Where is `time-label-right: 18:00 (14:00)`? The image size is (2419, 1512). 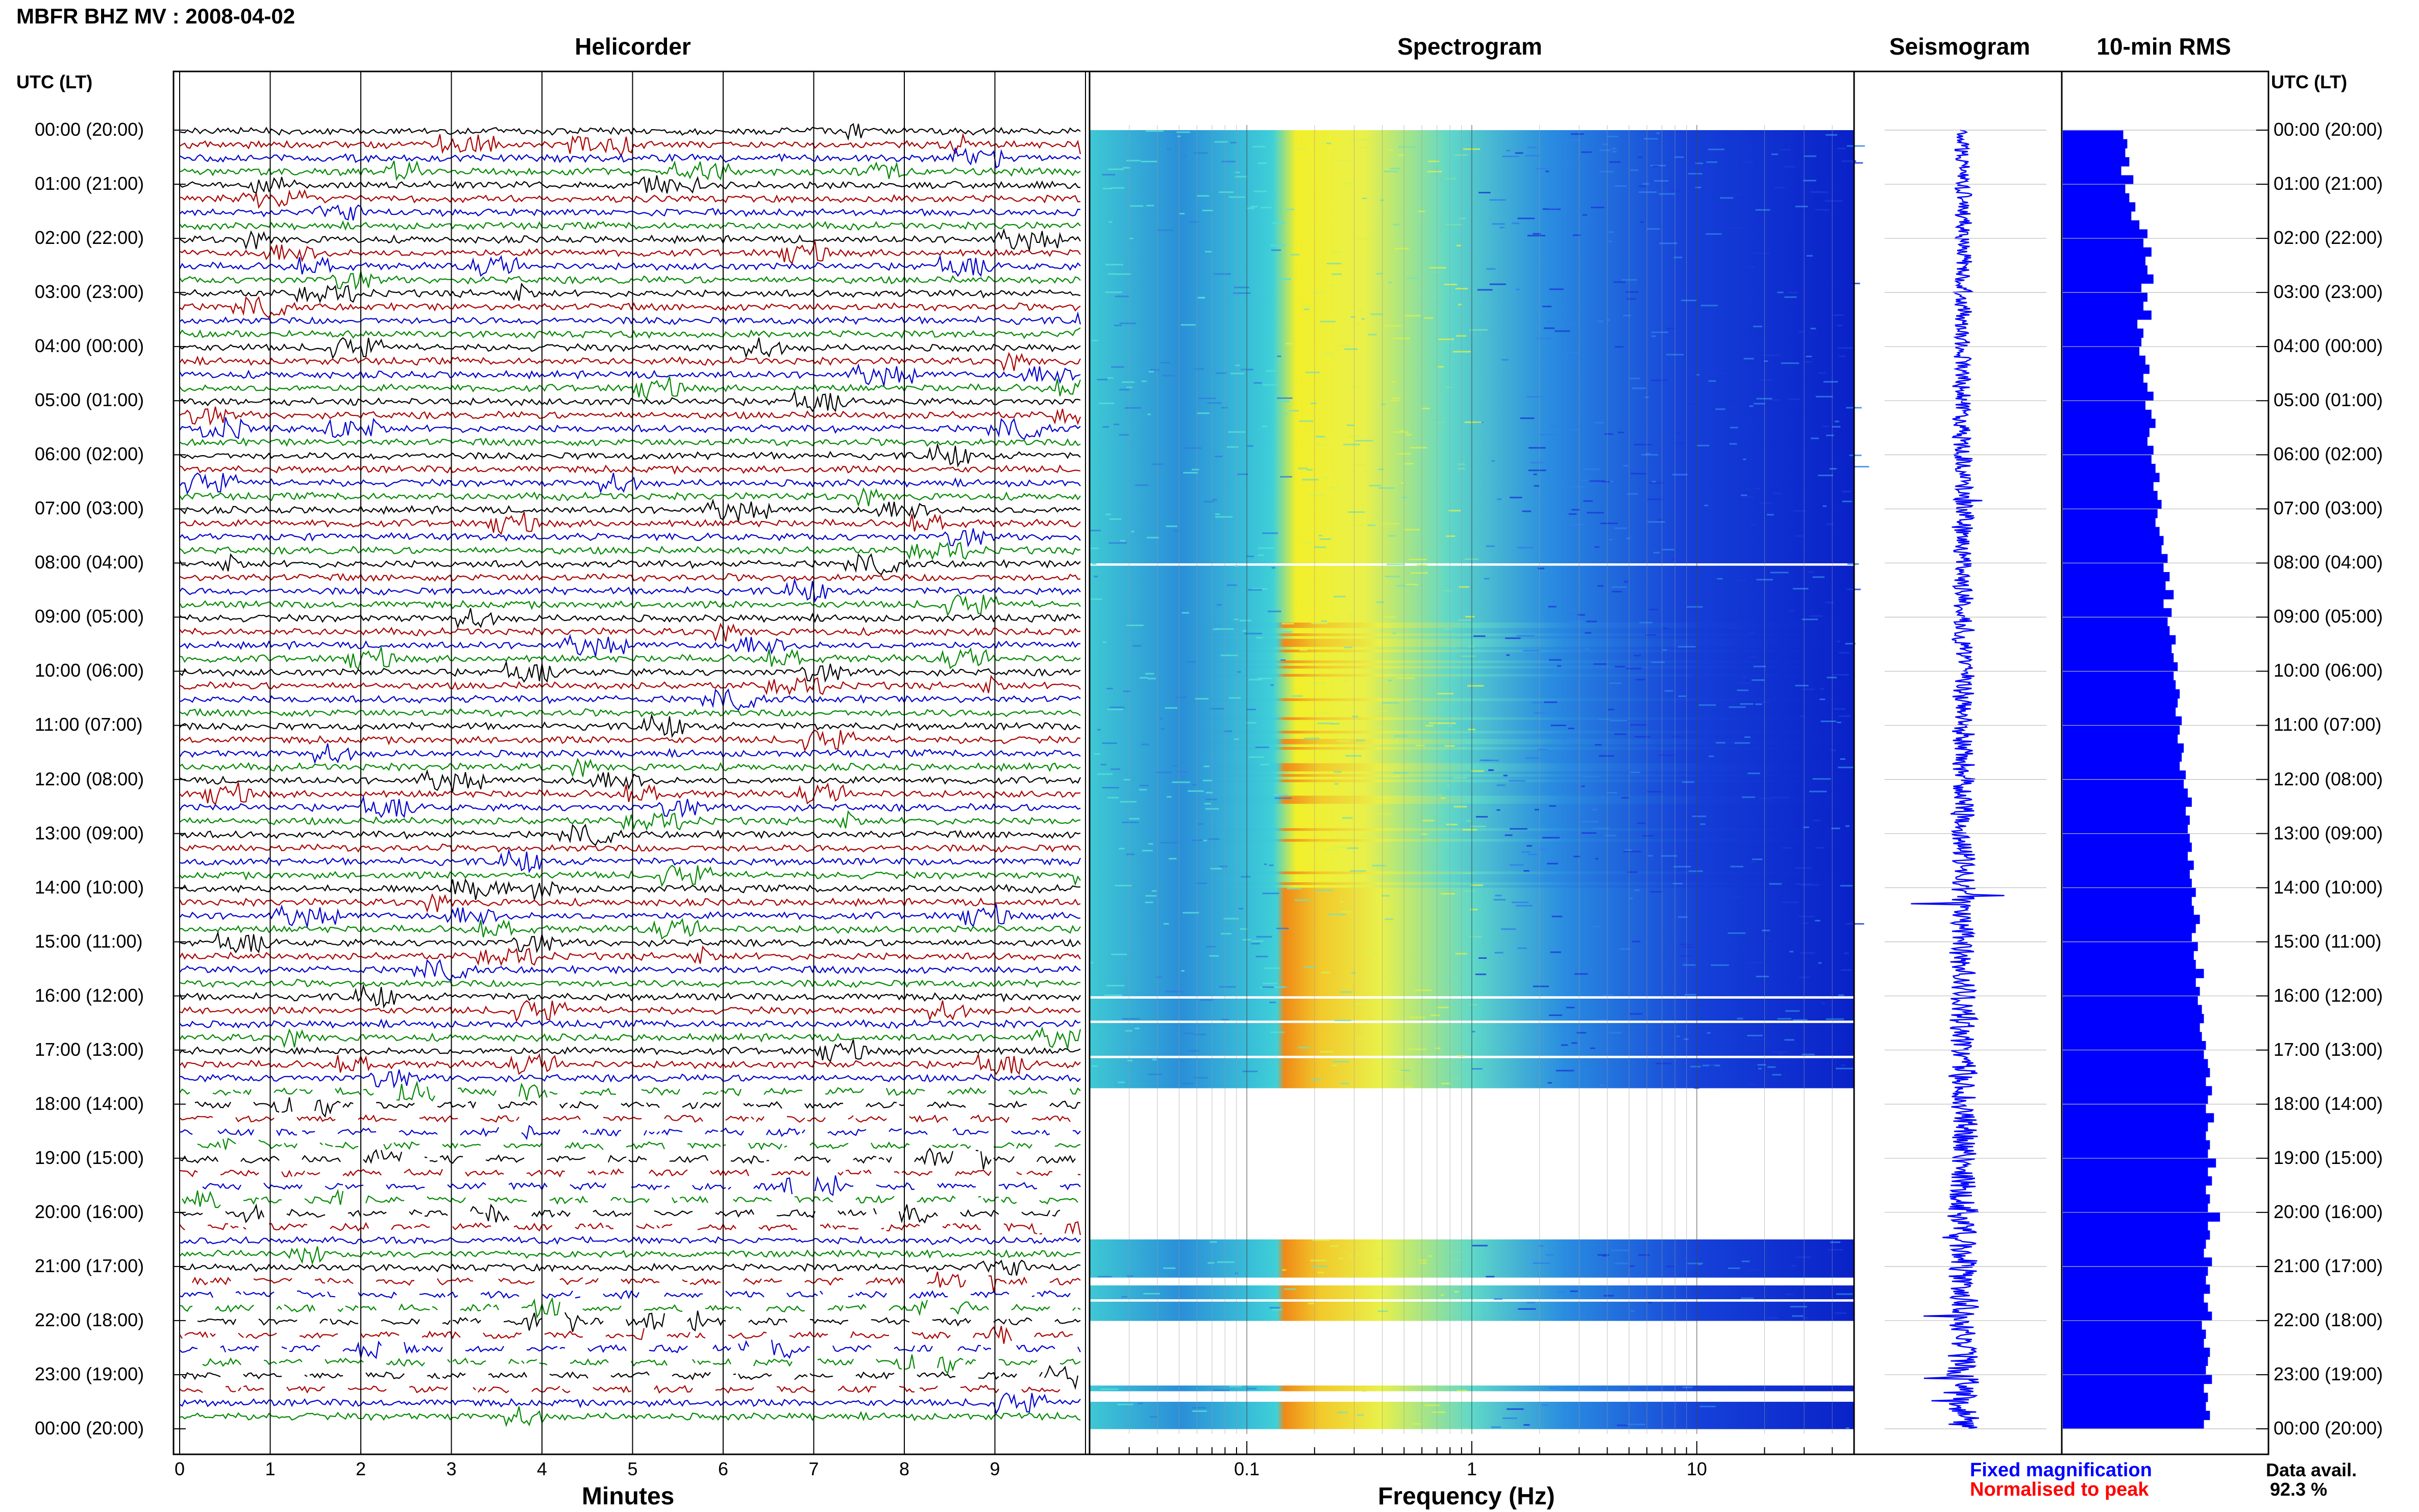
time-label-right: 18:00 (14:00) is located at coordinates (2328, 1103).